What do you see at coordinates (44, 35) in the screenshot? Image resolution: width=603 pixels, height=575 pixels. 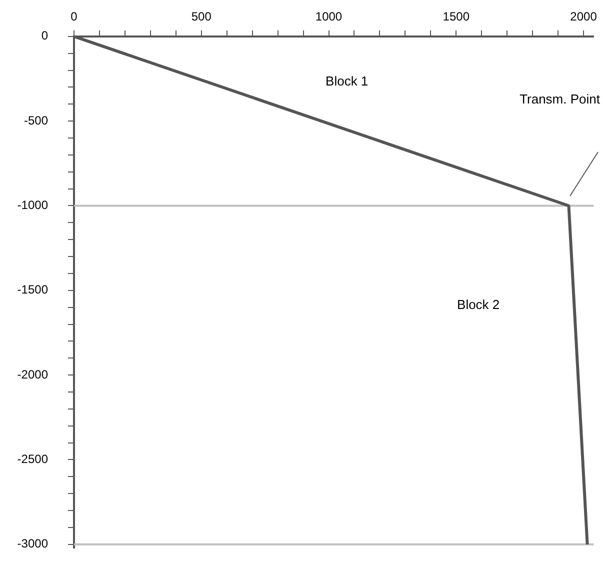 I see `y-tick-label: 0` at bounding box center [44, 35].